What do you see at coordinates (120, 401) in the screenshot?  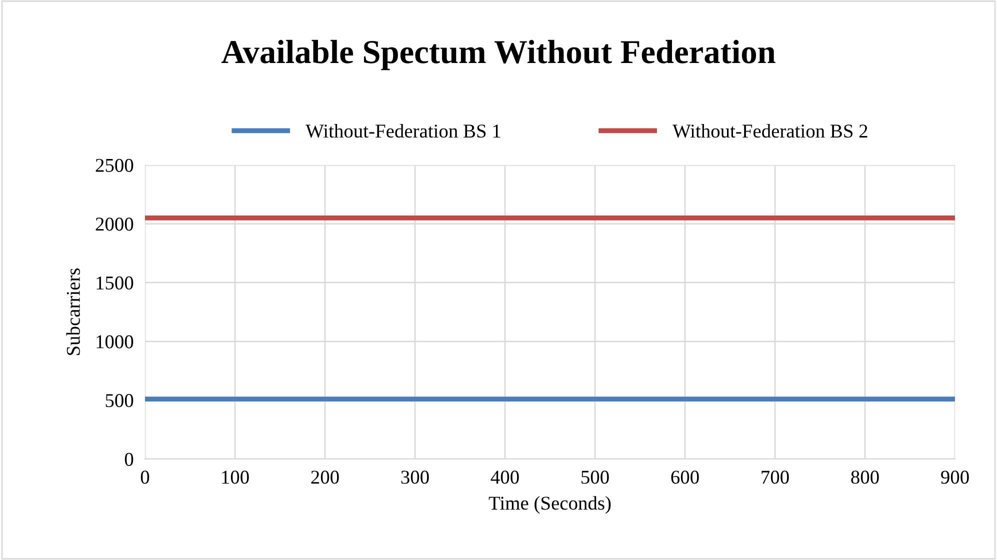 I see `y-tick-label: 500` at bounding box center [120, 401].